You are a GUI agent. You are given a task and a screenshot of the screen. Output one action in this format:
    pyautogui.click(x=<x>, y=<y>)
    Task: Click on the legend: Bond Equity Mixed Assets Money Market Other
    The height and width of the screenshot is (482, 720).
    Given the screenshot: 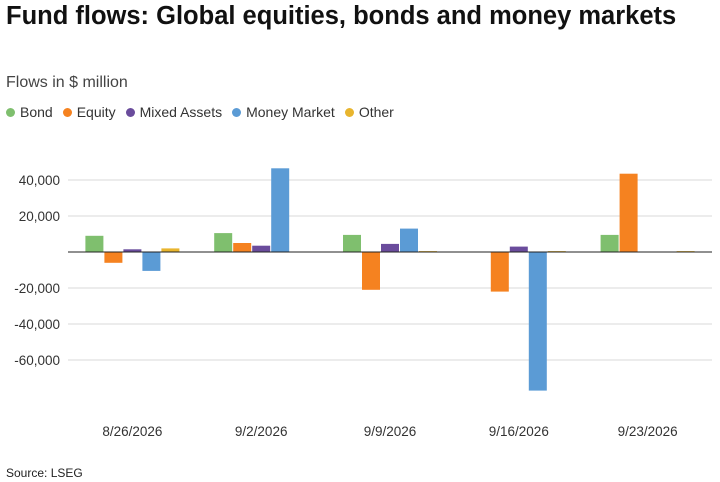 What is the action you would take?
    pyautogui.click(x=200, y=112)
    